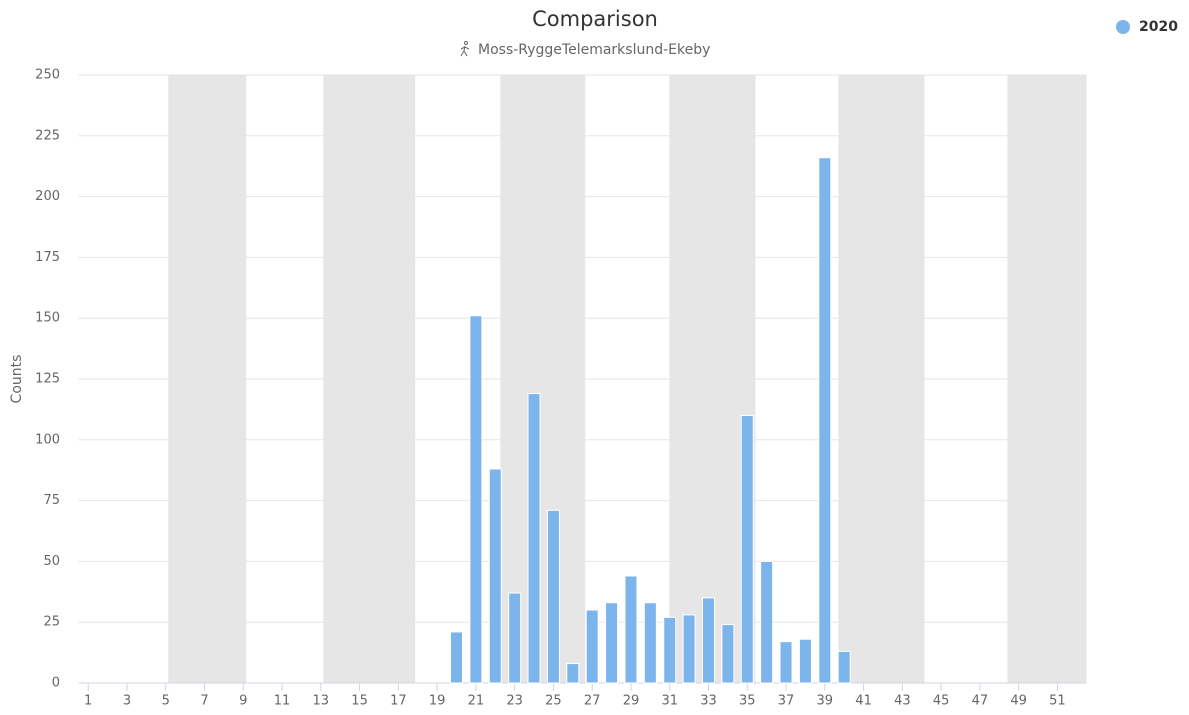  I want to click on y-tick-label: 25, so click(51, 622).